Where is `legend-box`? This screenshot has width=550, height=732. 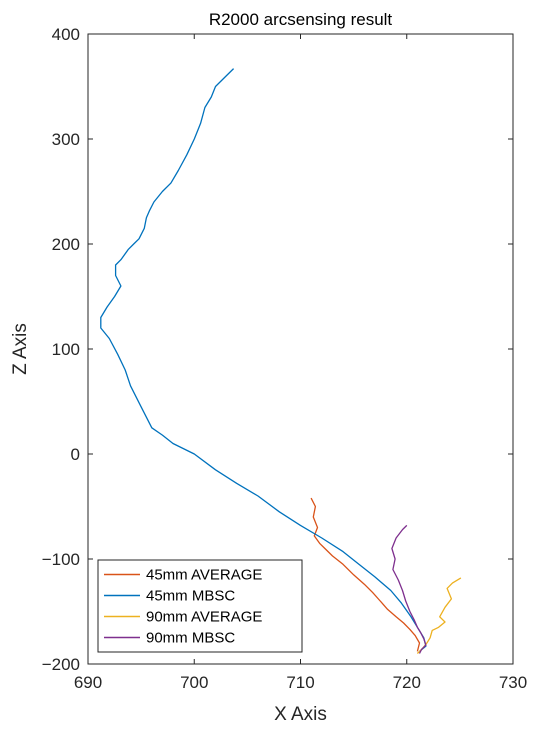 legend-box is located at coordinates (200, 606).